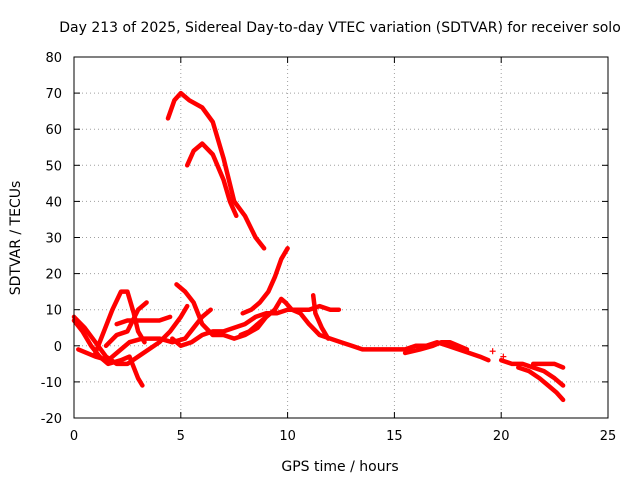 The width and height of the screenshot is (640, 484). Describe the element at coordinates (53, 311) in the screenshot. I see `y-tick-label: 10` at that location.